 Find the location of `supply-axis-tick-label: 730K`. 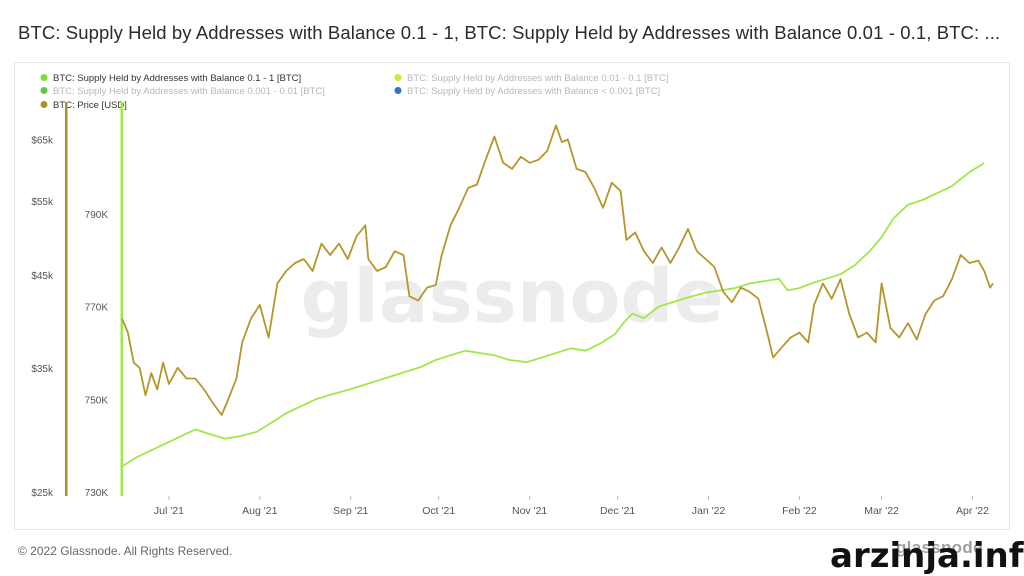

supply-axis-tick-label: 730K is located at coordinates (97, 493).